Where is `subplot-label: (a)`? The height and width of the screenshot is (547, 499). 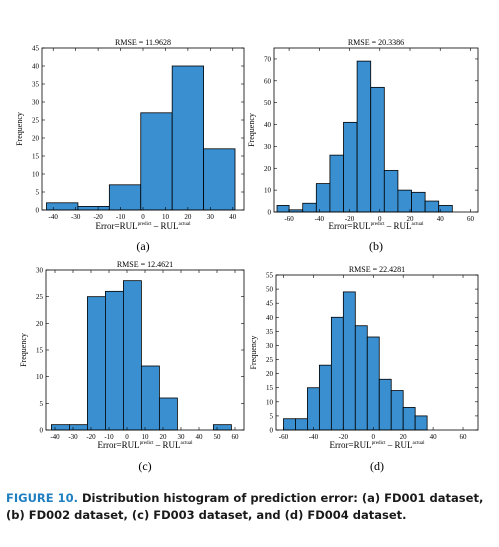
subplot-label: (a) is located at coordinates (142, 246).